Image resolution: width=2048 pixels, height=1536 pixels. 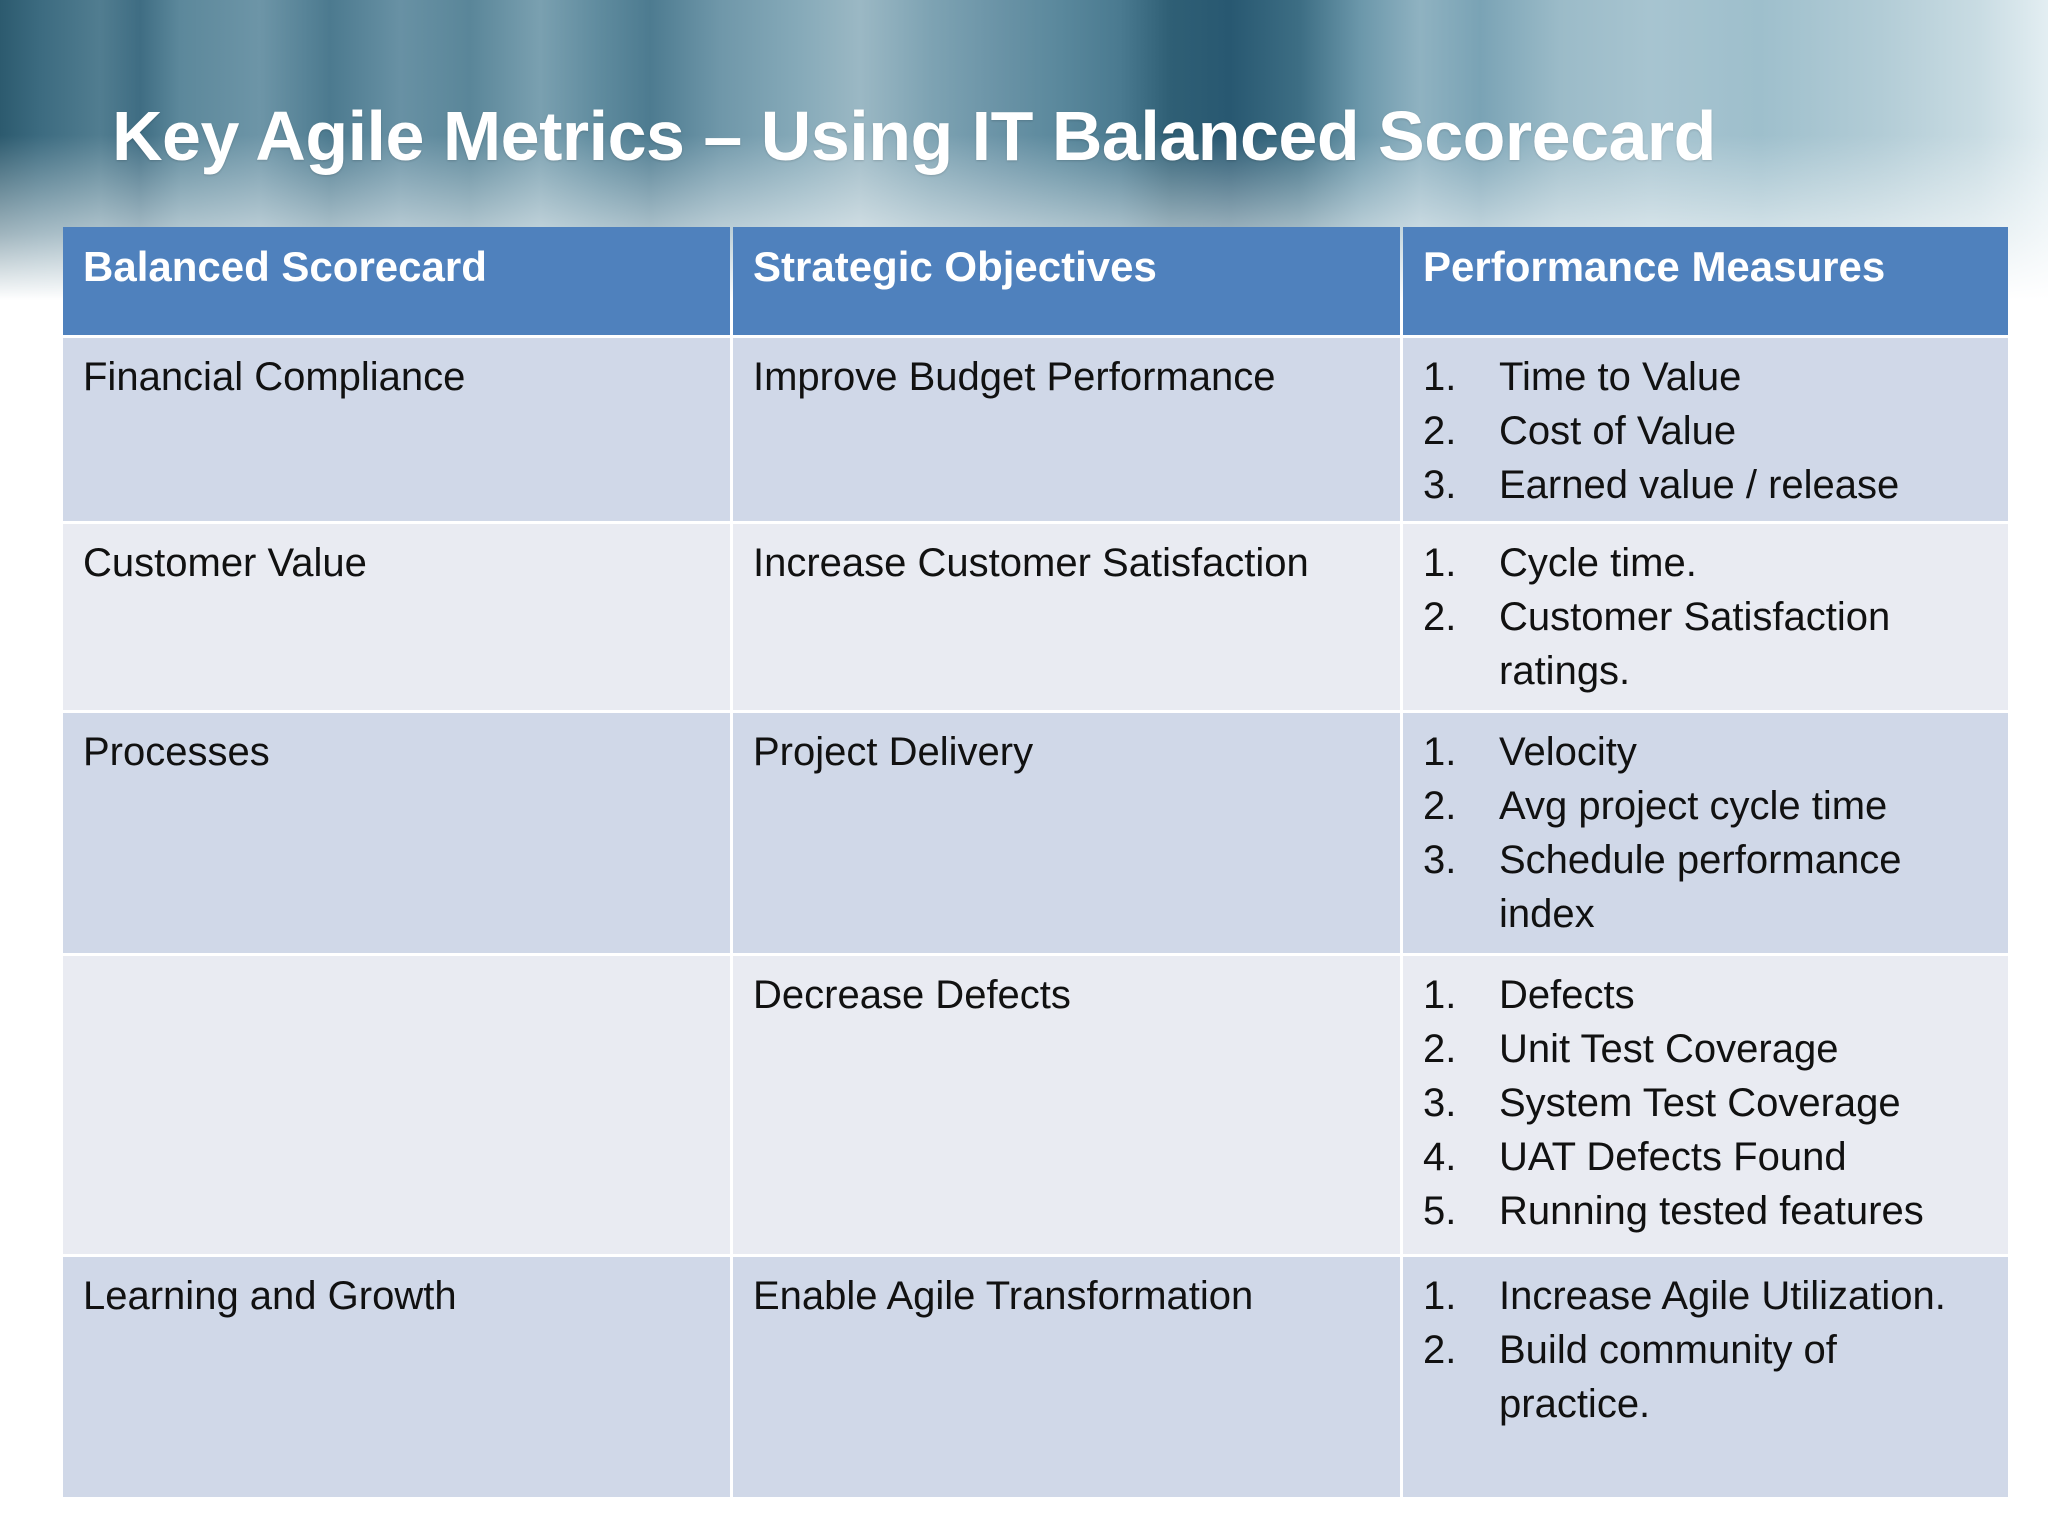 I want to click on objective-cell: Project Delivery, so click(x=1066, y=833).